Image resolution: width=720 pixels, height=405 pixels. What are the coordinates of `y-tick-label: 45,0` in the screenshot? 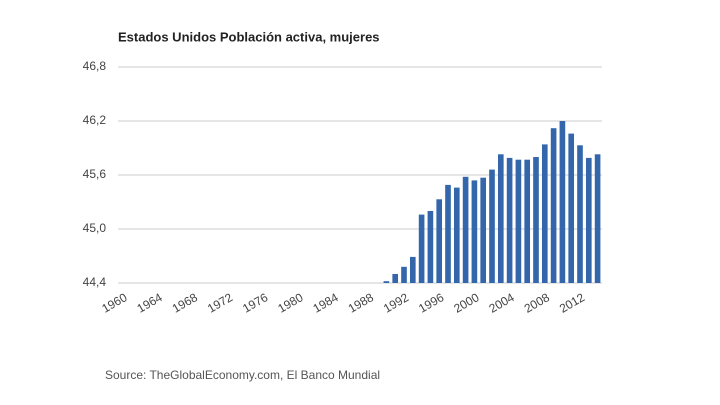 It's located at (95, 228).